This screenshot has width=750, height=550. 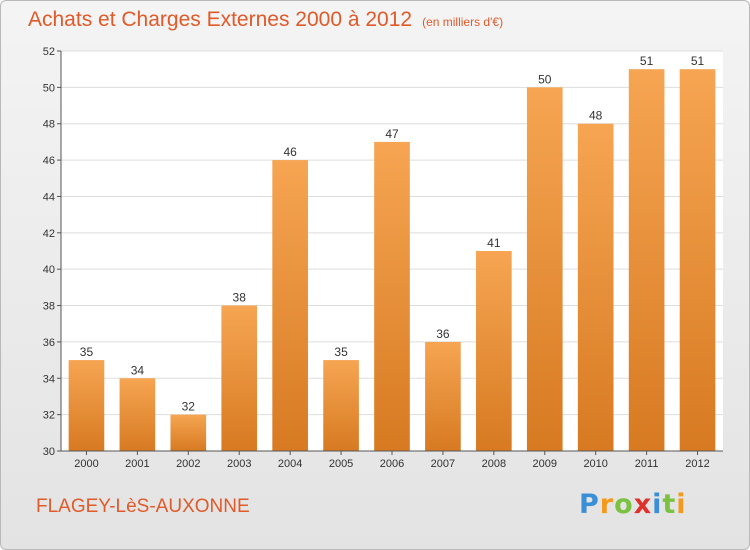 I want to click on x-tick-label: 2009, so click(x=545, y=464).